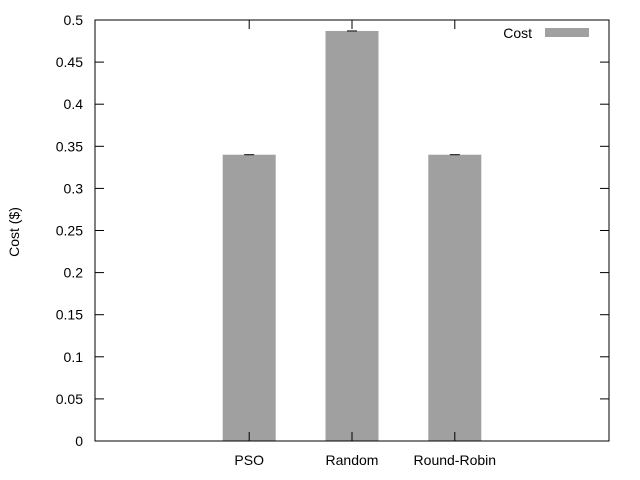 This screenshot has width=640, height=480. Describe the element at coordinates (74, 188) in the screenshot. I see `y-tick-label: 0.3` at that location.